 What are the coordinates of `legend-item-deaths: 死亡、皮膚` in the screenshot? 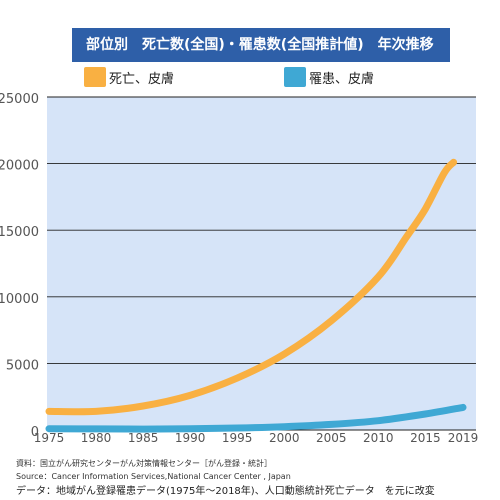 It's located at (129, 77).